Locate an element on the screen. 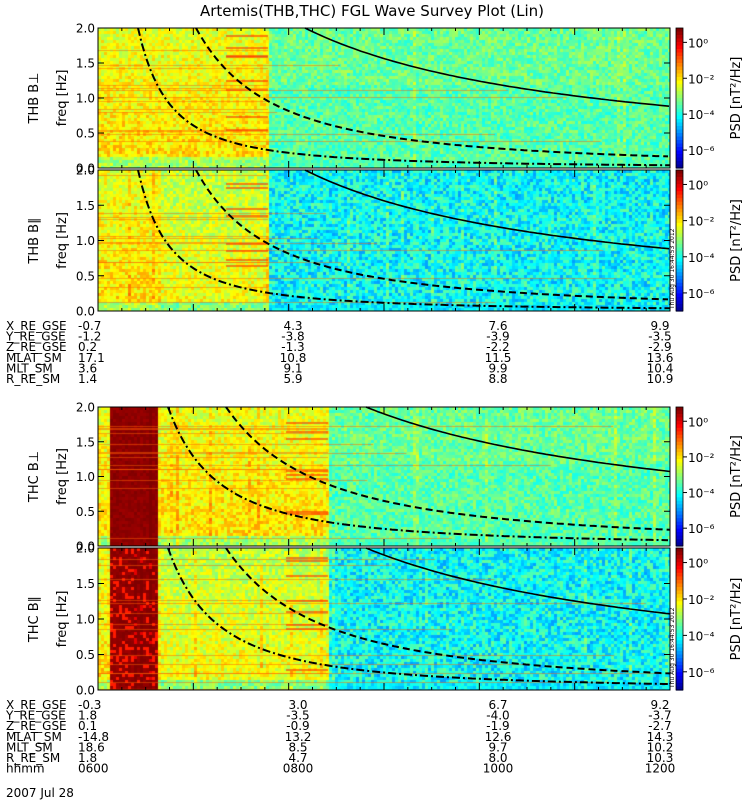 This screenshot has height=800, width=750. orbit-value: 9.1 is located at coordinates (292, 368).